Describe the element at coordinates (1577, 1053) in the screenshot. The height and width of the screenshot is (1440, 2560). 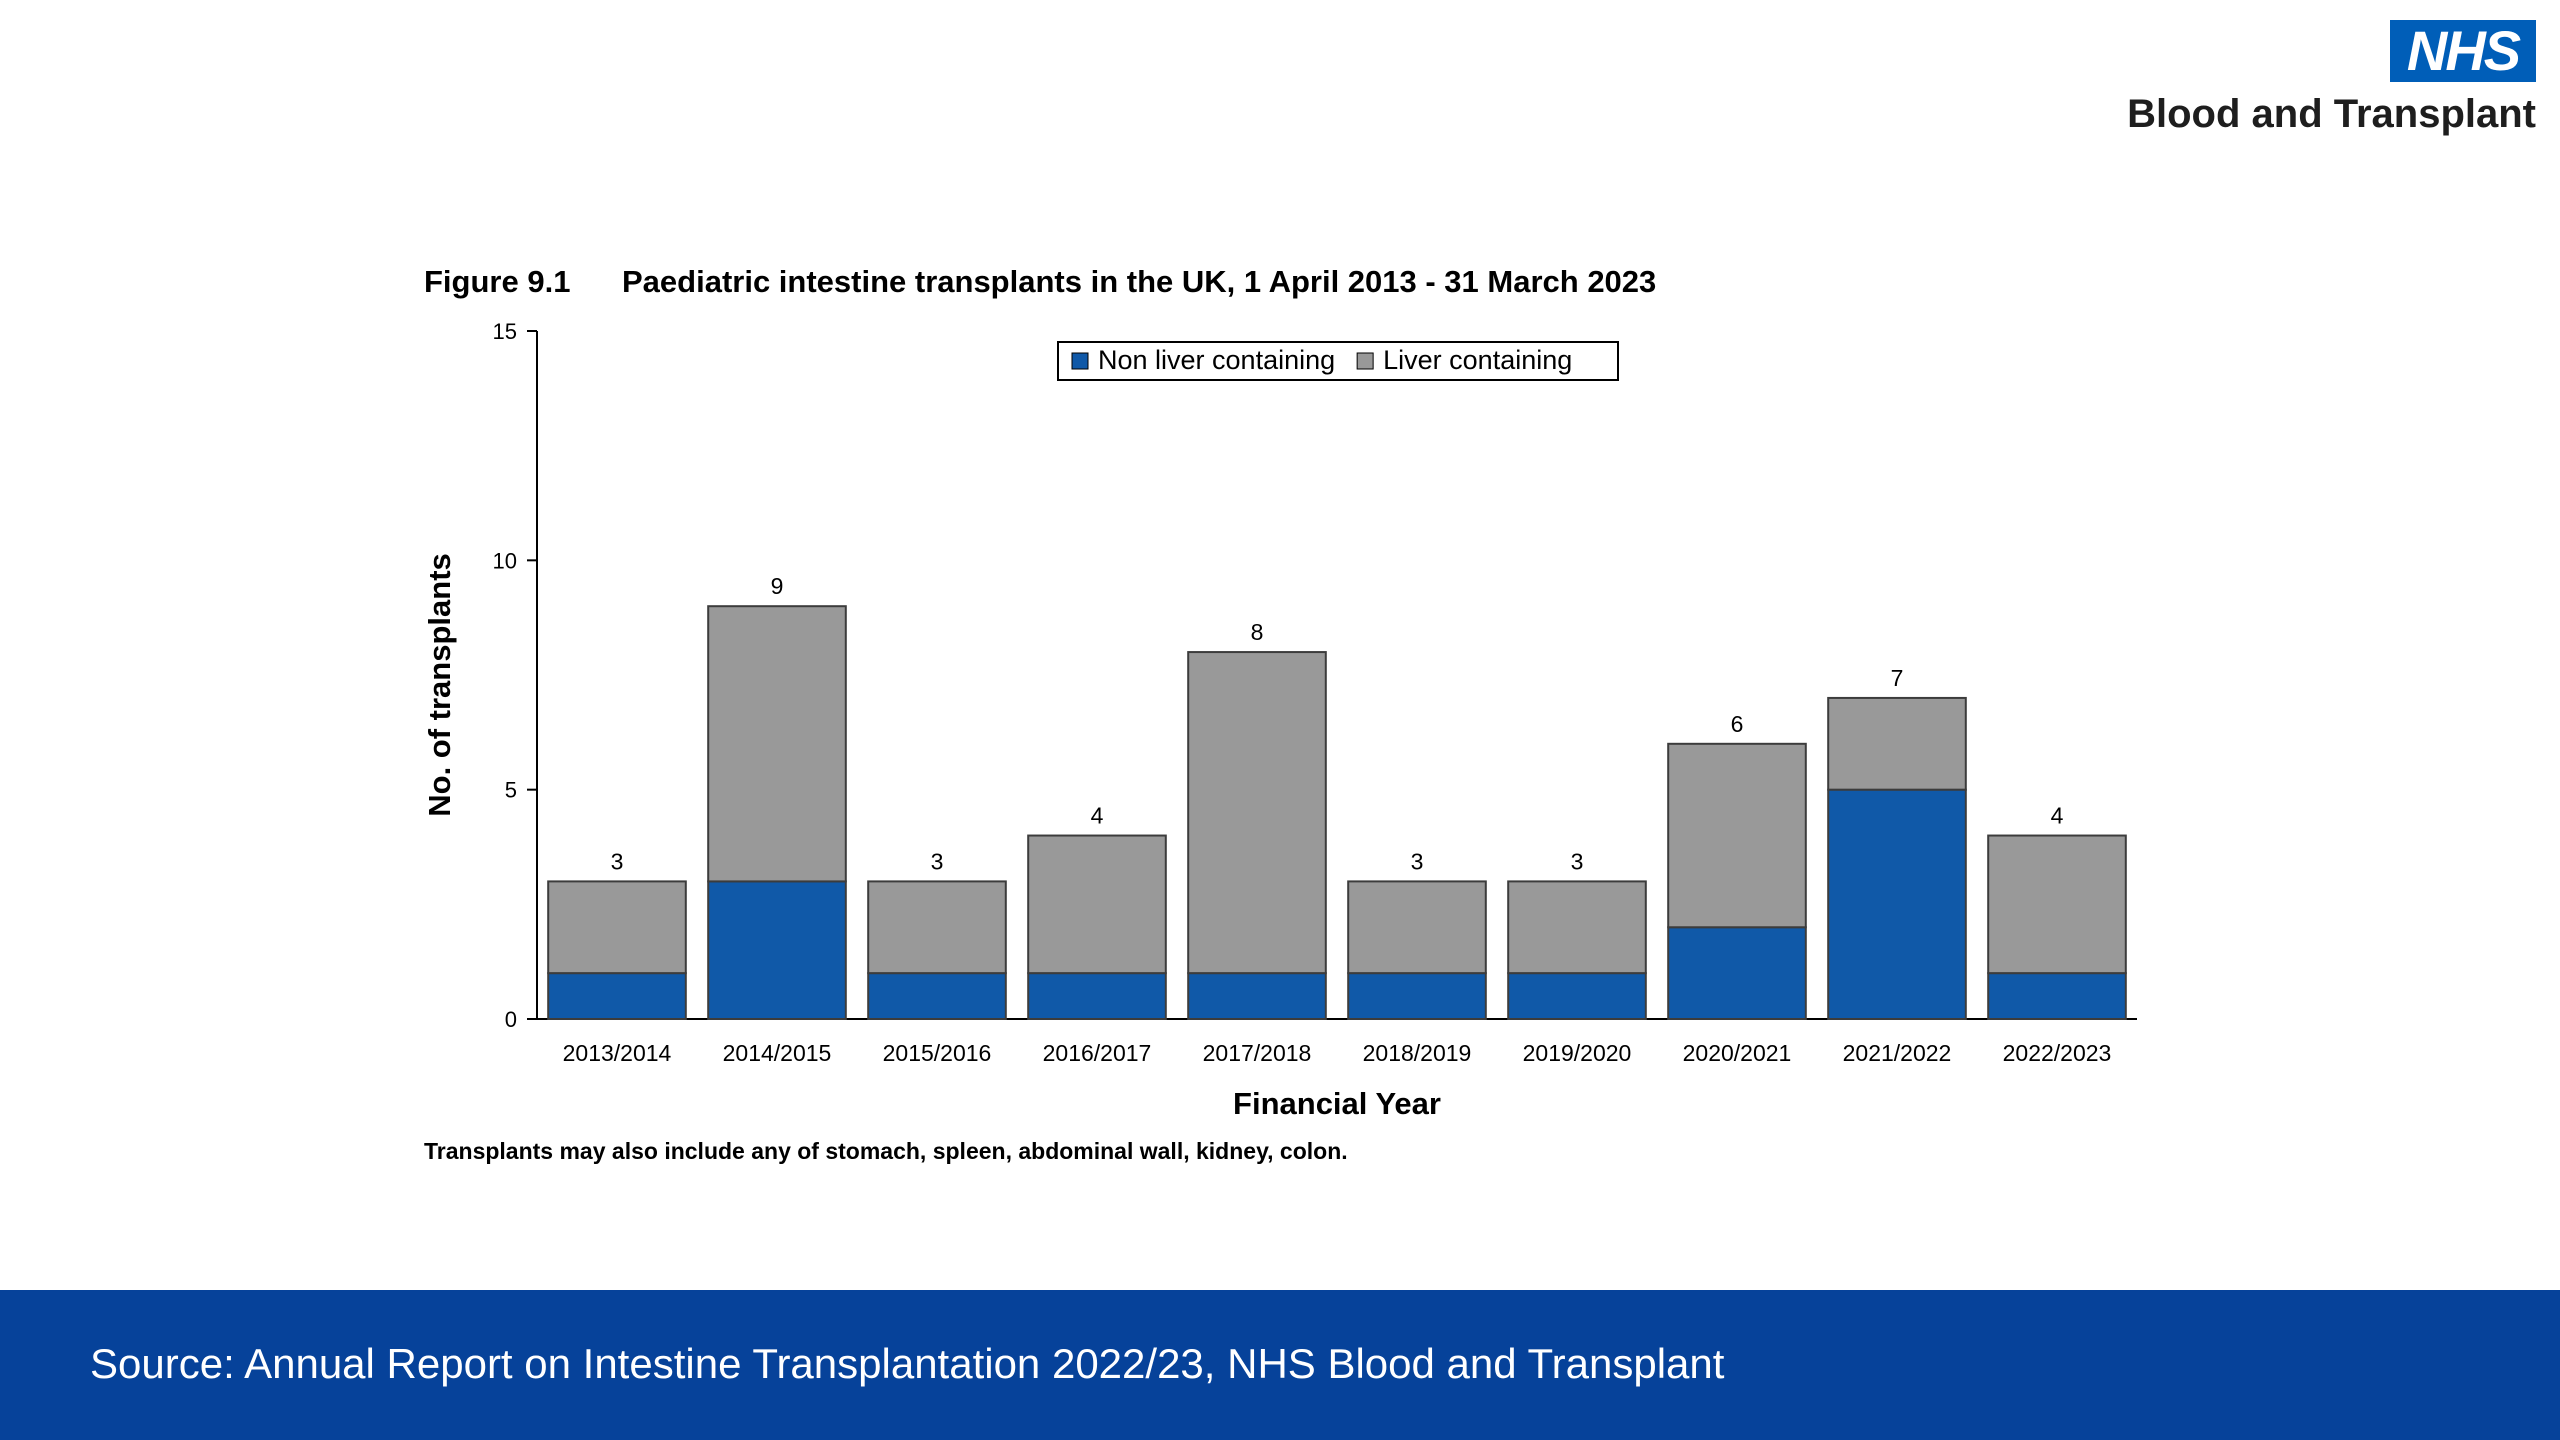
I see `x-tick-label: 2019/2020` at that location.